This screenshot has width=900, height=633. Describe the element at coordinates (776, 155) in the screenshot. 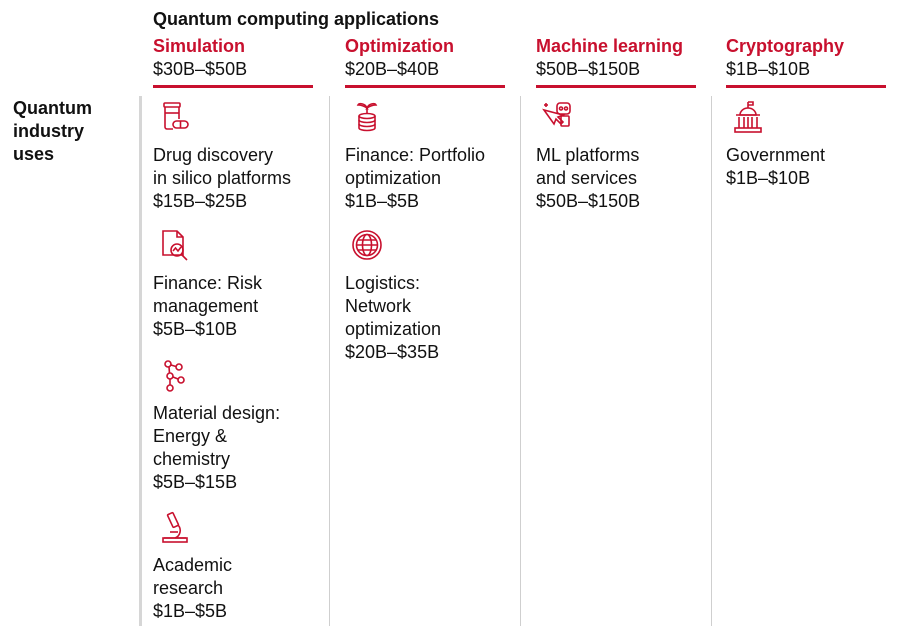

I see `item-label: Government` at that location.